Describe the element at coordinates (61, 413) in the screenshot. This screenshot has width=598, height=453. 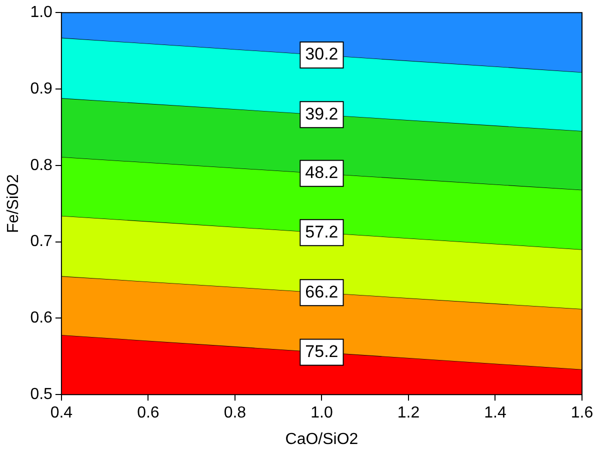
I see `x-tick-label: 0.4` at that location.